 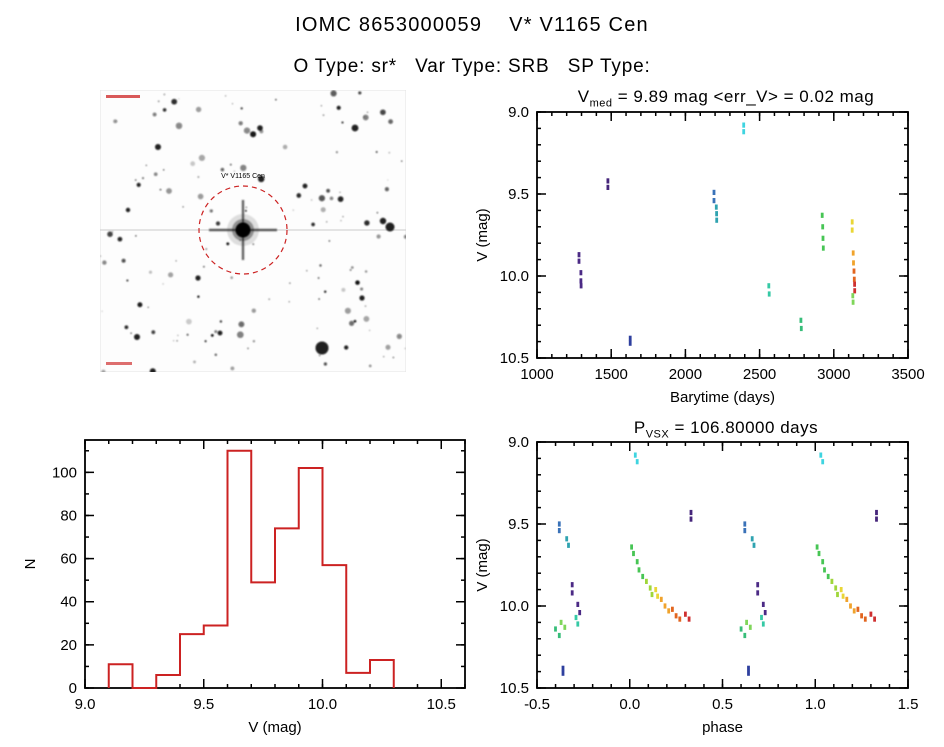 What do you see at coordinates (908, 704) in the screenshot?
I see `svg-text: 1.5` at bounding box center [908, 704].